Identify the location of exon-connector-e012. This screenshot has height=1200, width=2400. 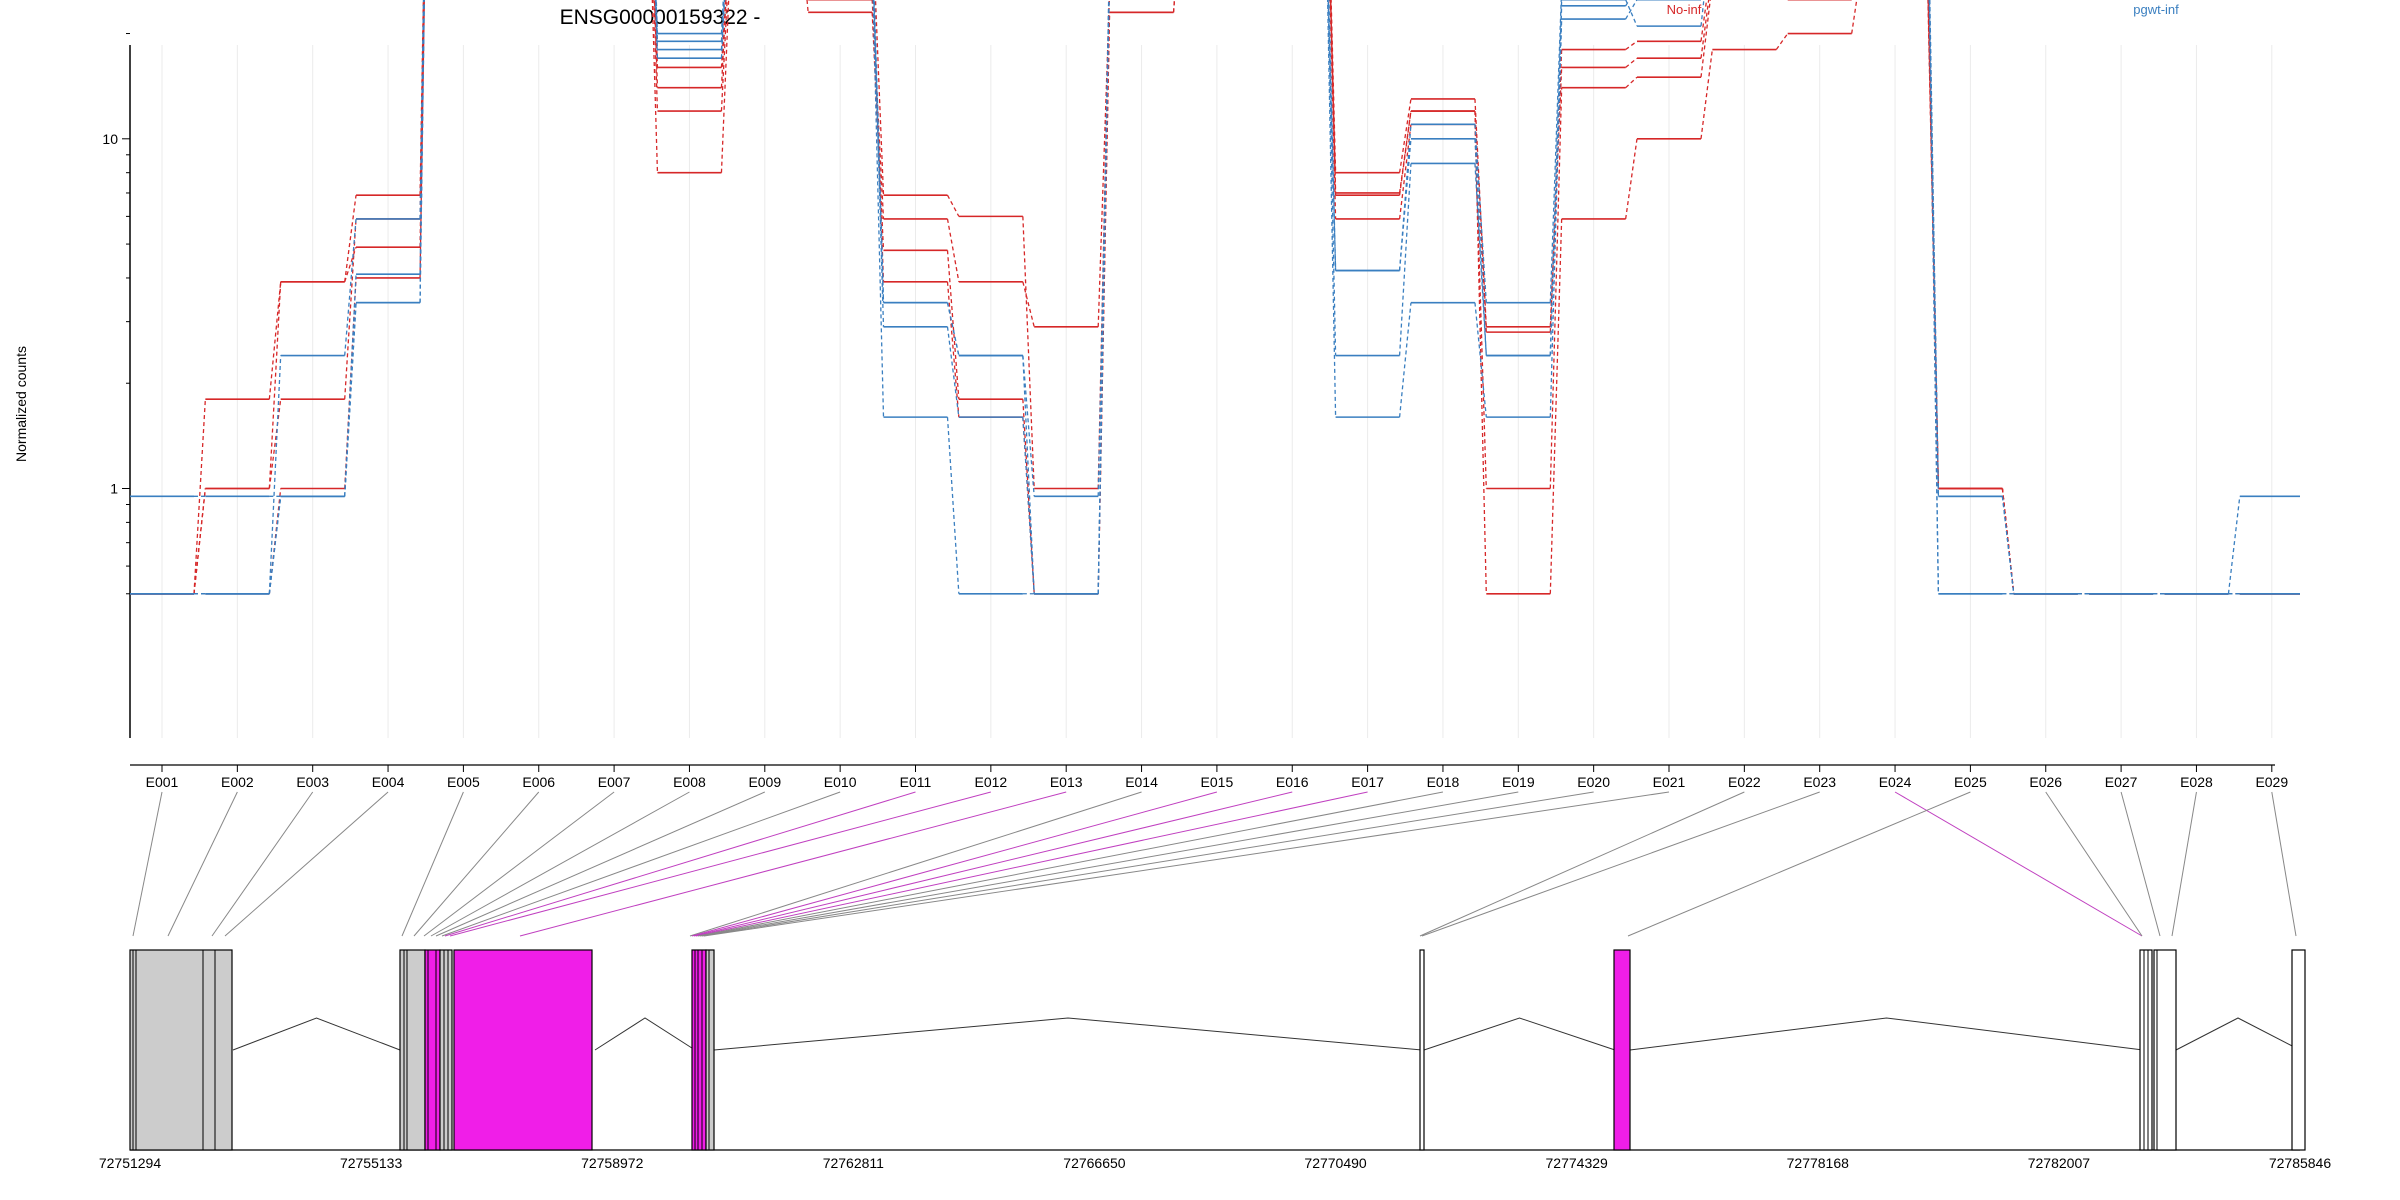
(720, 864).